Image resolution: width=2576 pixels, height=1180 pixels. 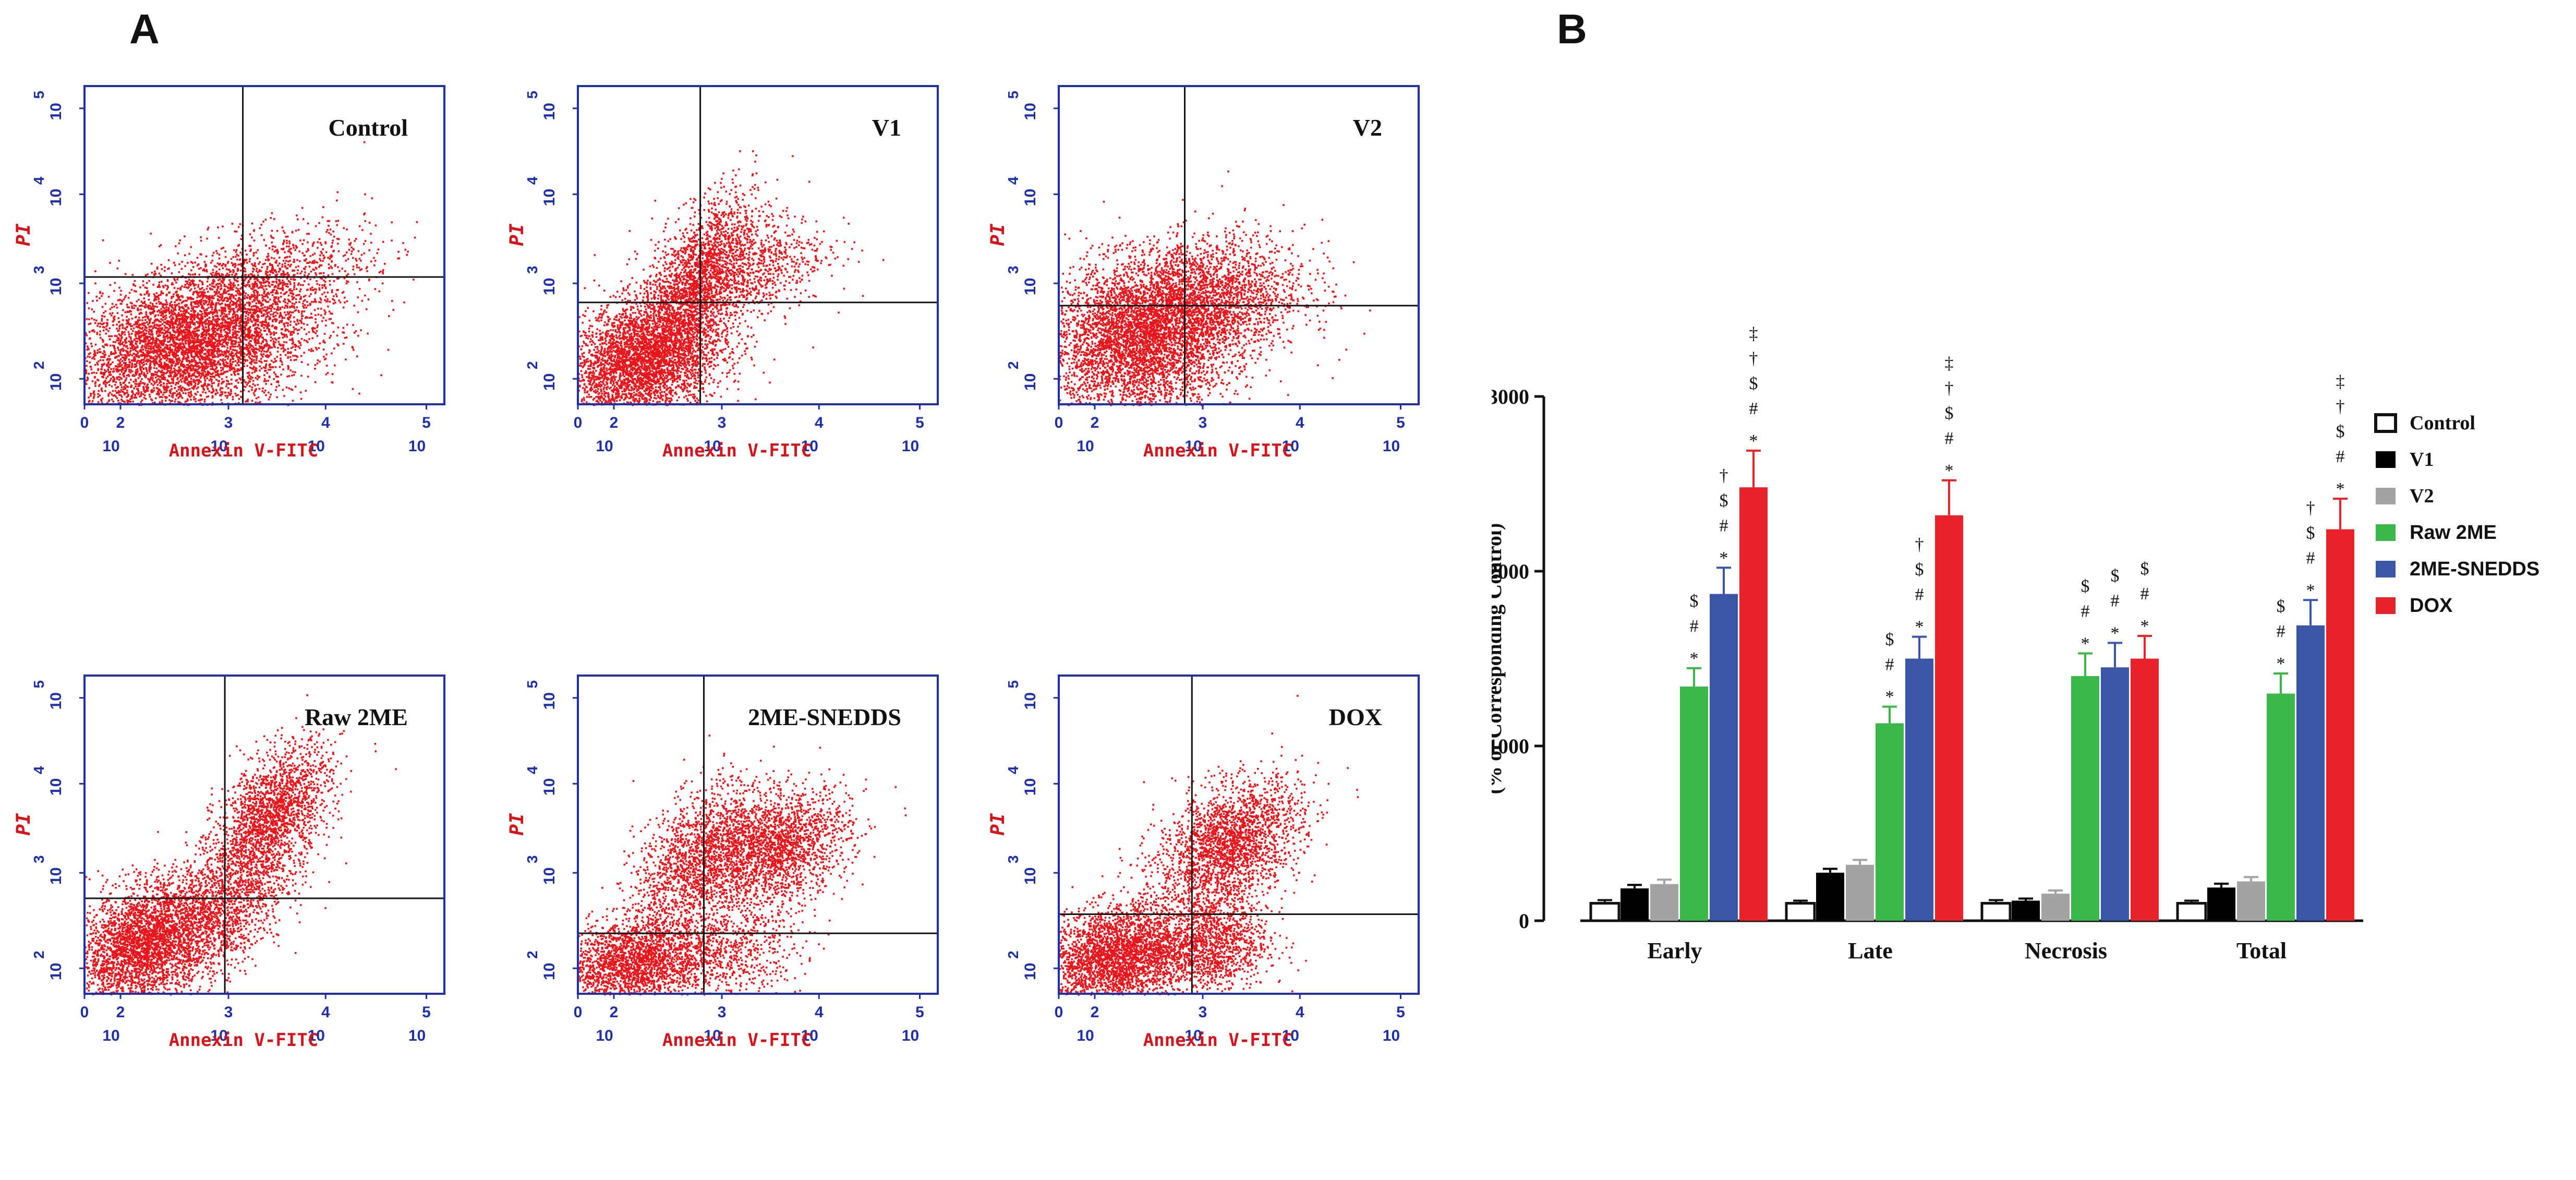 I want to click on legend-label: 2ME-SNEDDS, so click(x=2474, y=569).